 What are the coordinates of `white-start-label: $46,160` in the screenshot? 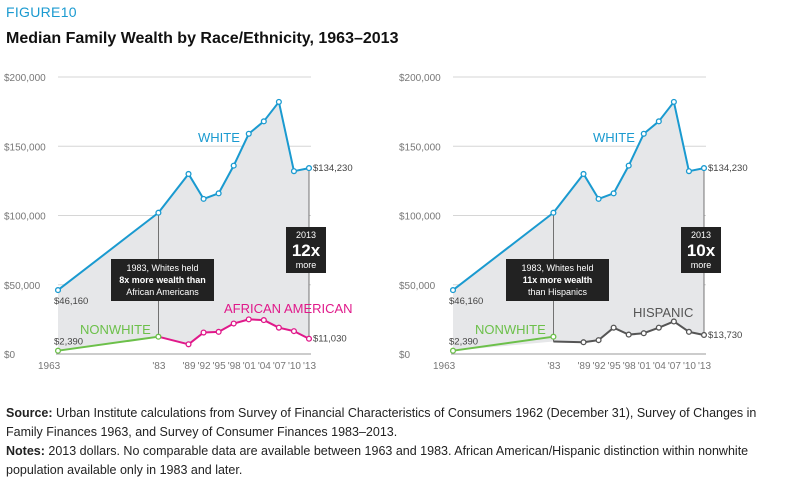 It's located at (71, 301).